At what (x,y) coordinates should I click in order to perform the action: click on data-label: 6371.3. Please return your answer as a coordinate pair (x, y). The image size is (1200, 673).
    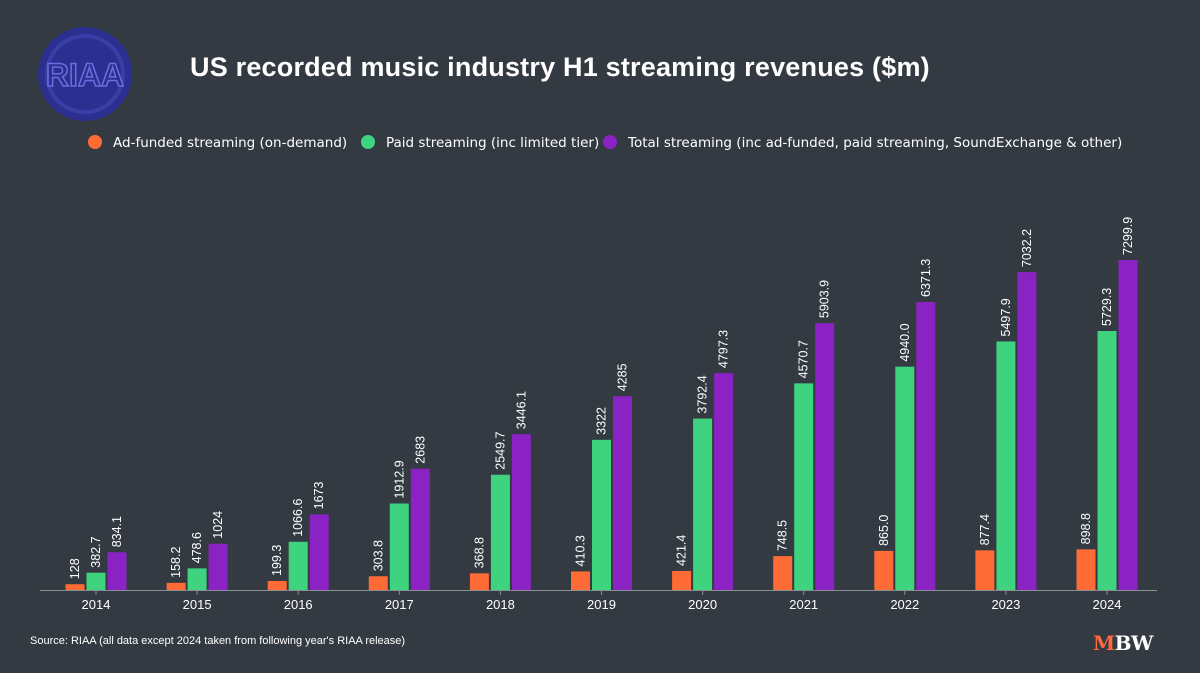
    Looking at the image, I should click on (926, 278).